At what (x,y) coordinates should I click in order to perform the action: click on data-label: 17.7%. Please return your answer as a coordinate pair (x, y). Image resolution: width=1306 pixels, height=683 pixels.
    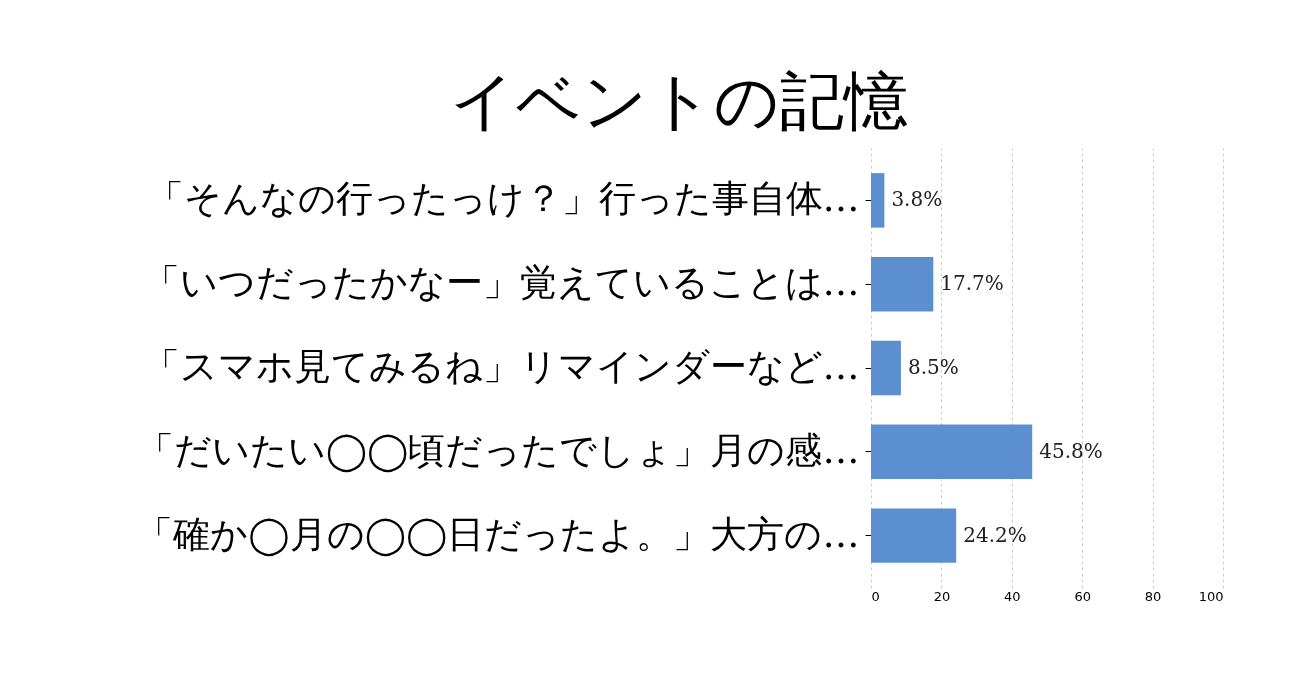
    Looking at the image, I should click on (972, 283).